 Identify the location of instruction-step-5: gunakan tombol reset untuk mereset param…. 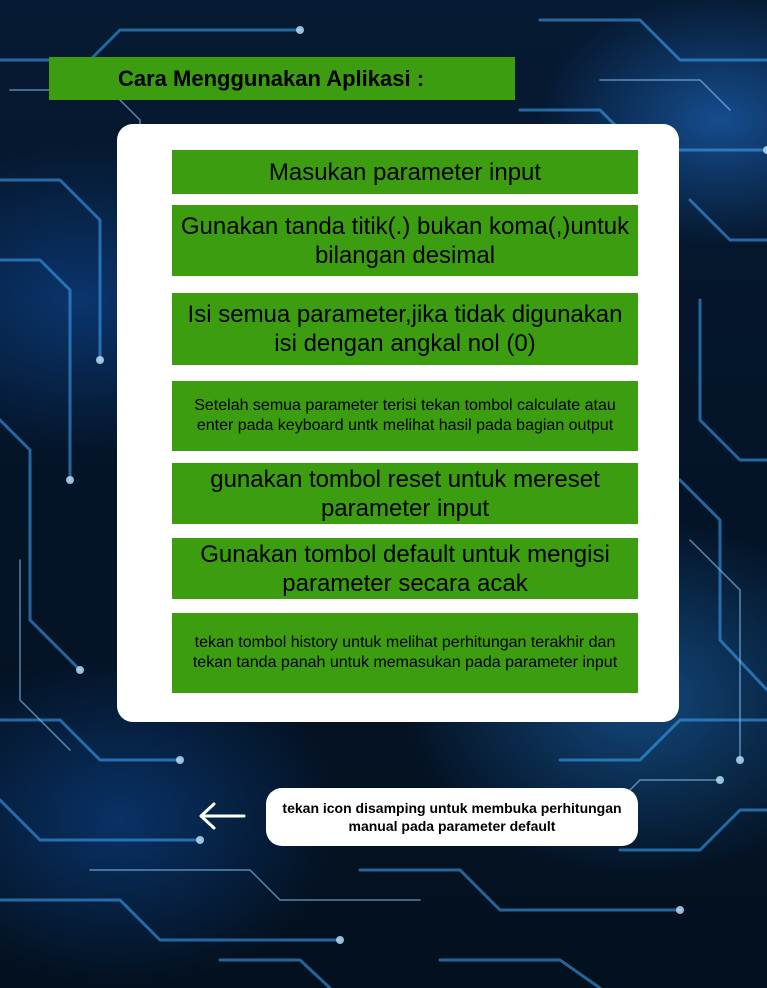
(405, 493).